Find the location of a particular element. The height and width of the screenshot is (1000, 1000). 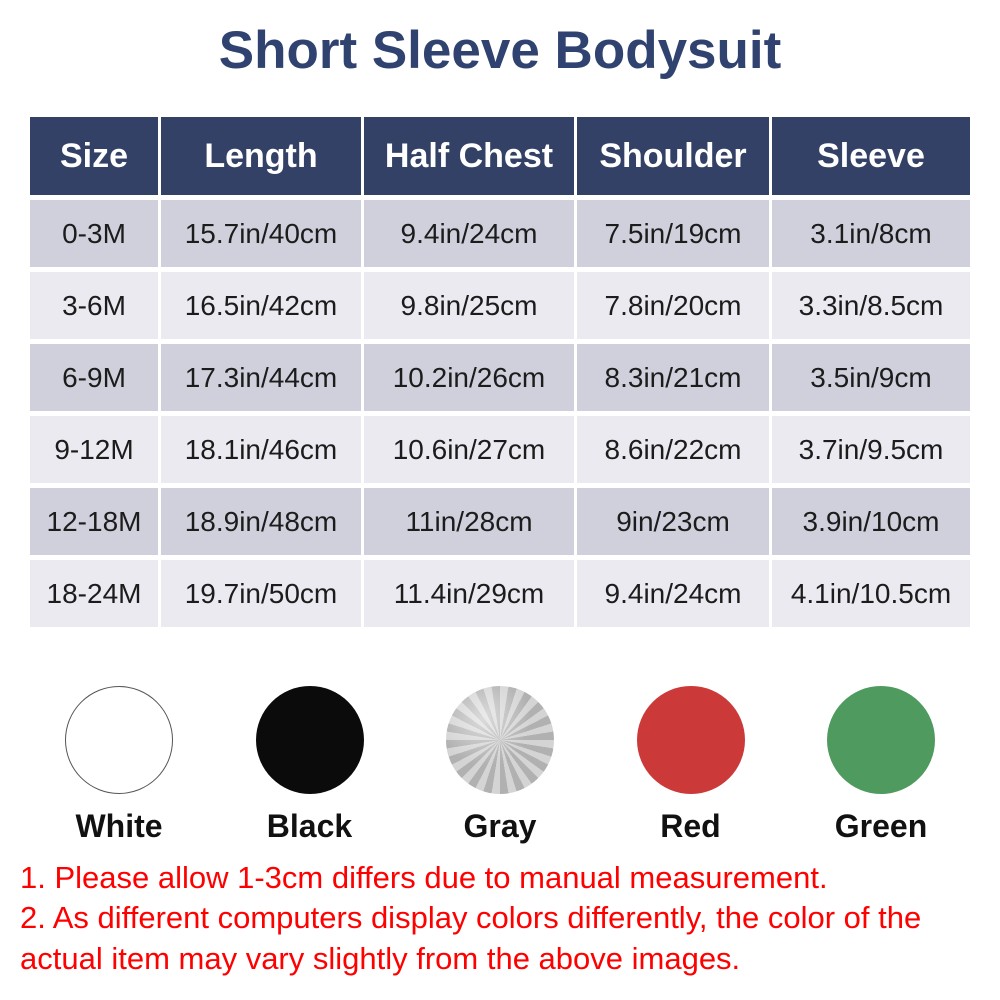

table-cell: 3.3in/8.5cm is located at coordinates (871, 305).